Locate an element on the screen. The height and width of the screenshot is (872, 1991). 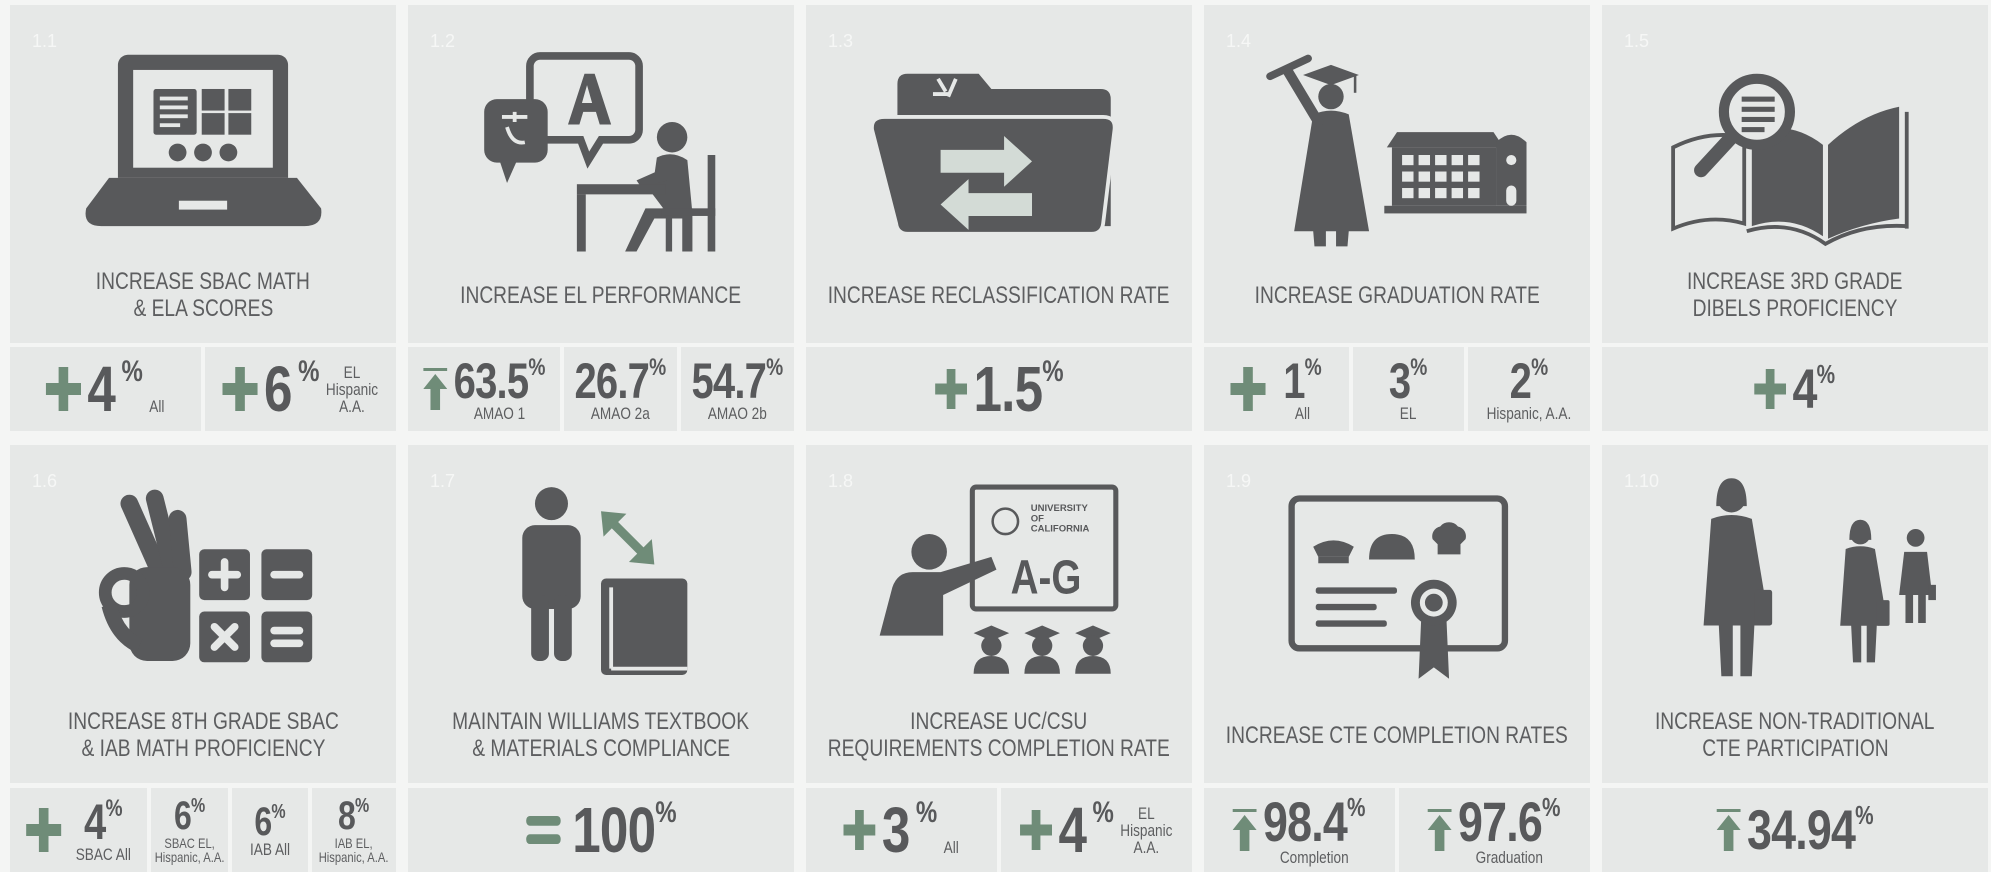
metric: 2% Hispanic, A.A. is located at coordinates (1528, 389).